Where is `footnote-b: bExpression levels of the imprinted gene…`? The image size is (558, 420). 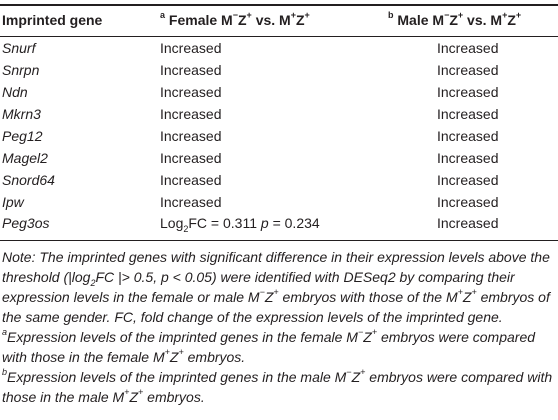
footnote-b: bExpression levels of the imprinted gene… is located at coordinates (277, 386).